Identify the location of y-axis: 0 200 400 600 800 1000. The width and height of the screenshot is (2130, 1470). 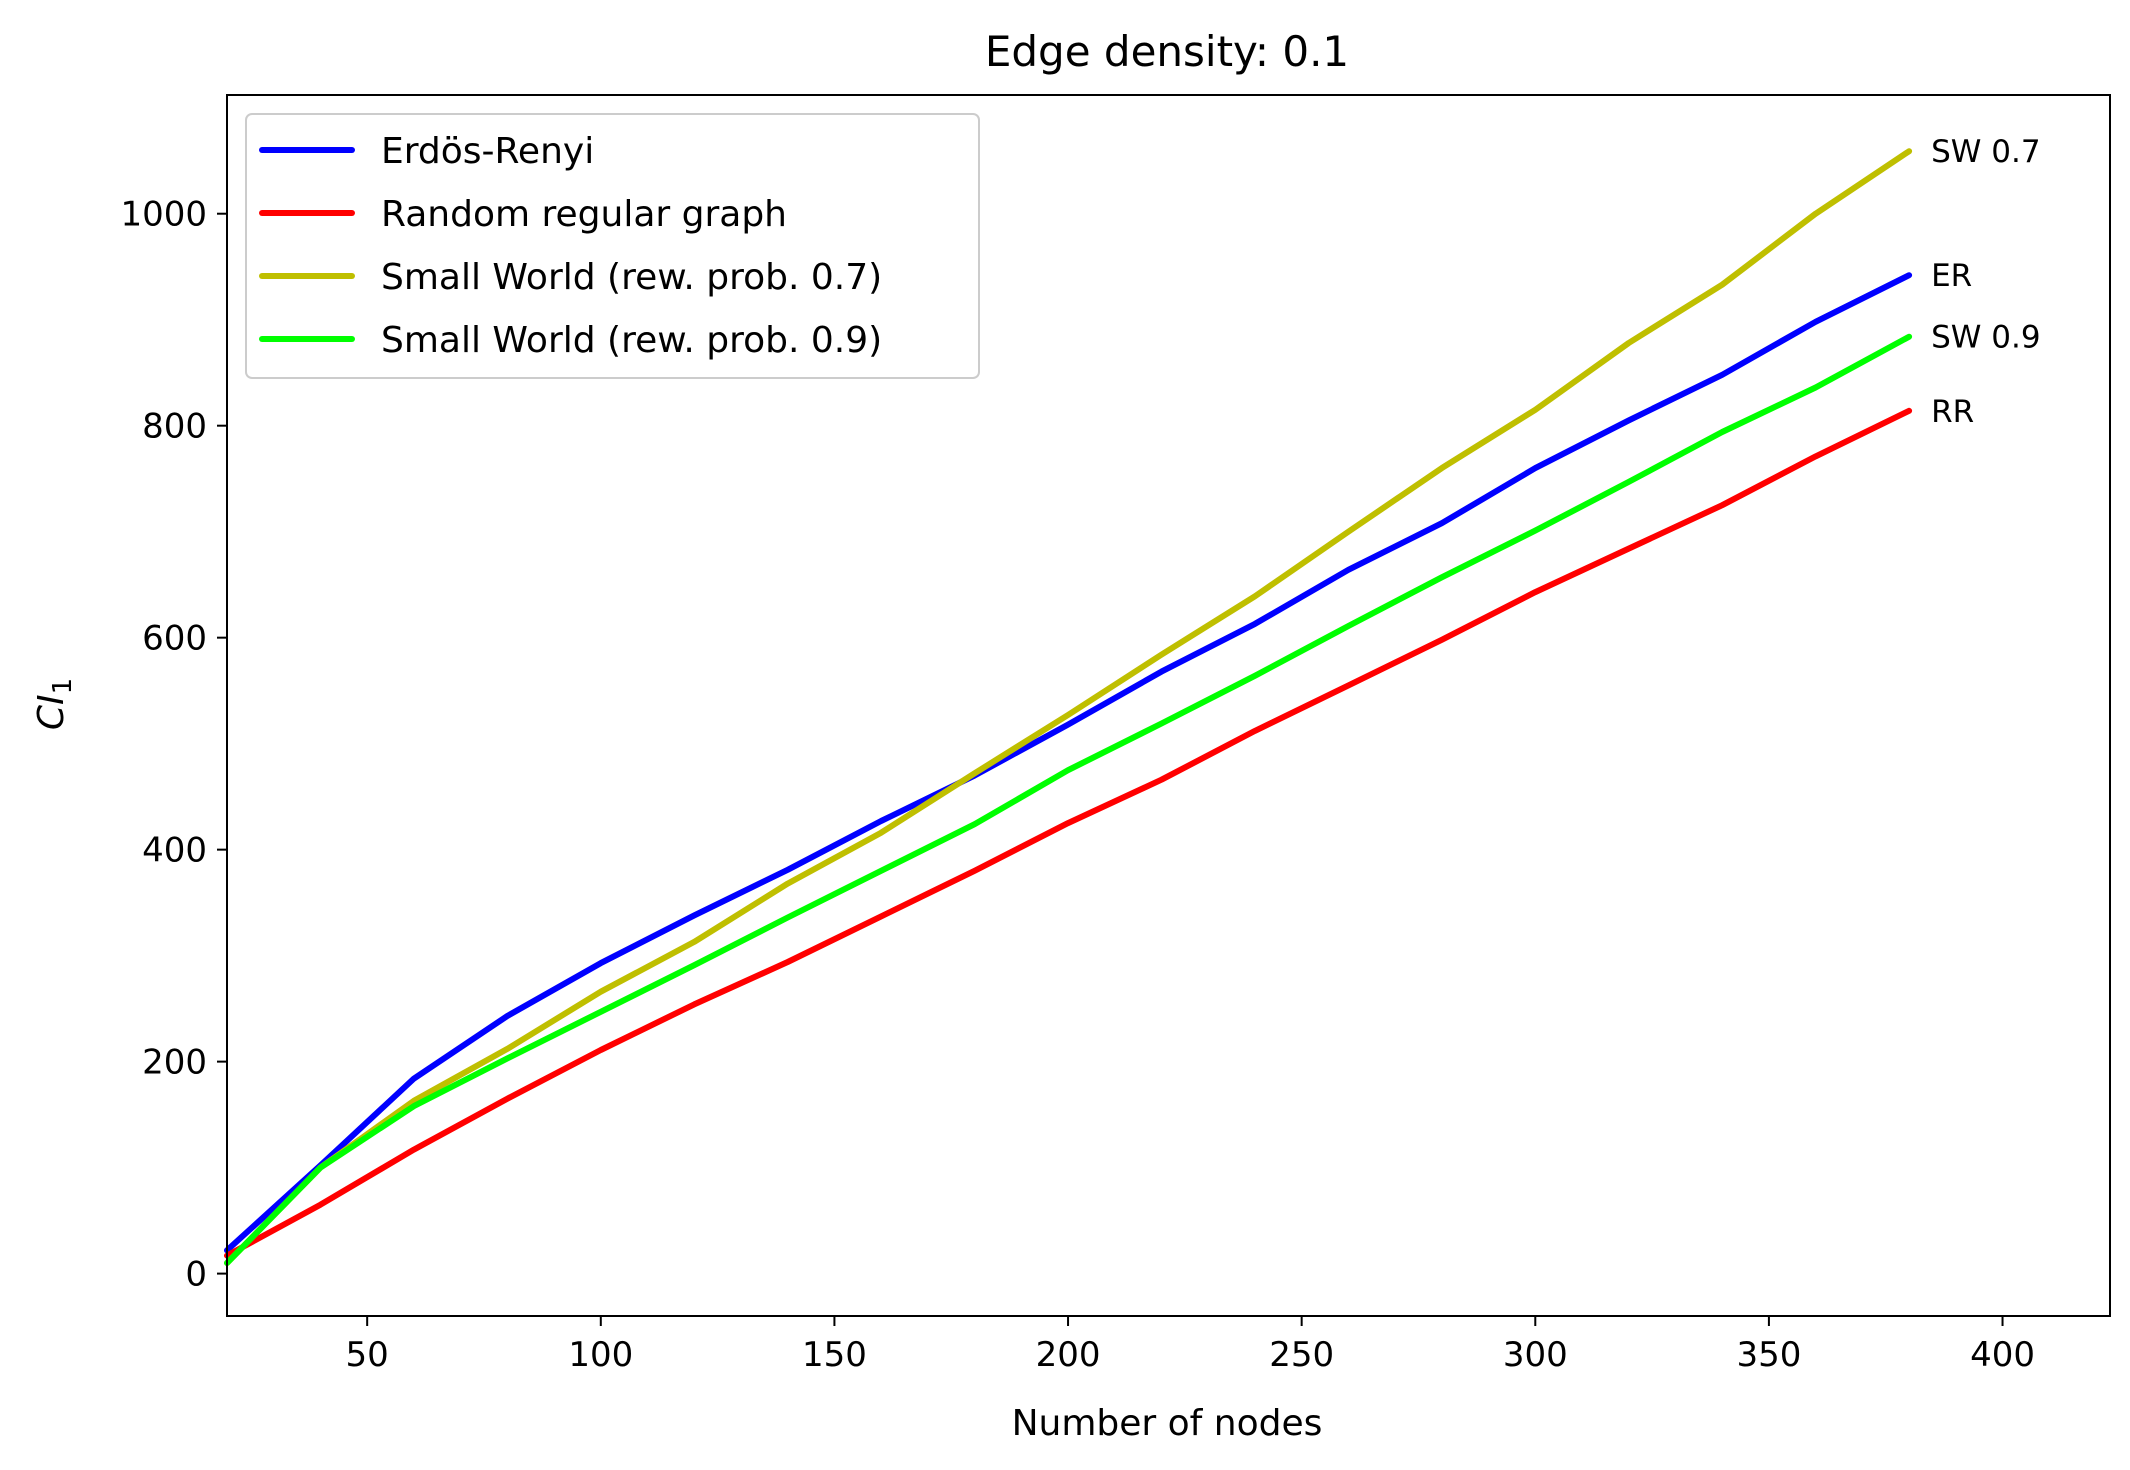
(173, 745).